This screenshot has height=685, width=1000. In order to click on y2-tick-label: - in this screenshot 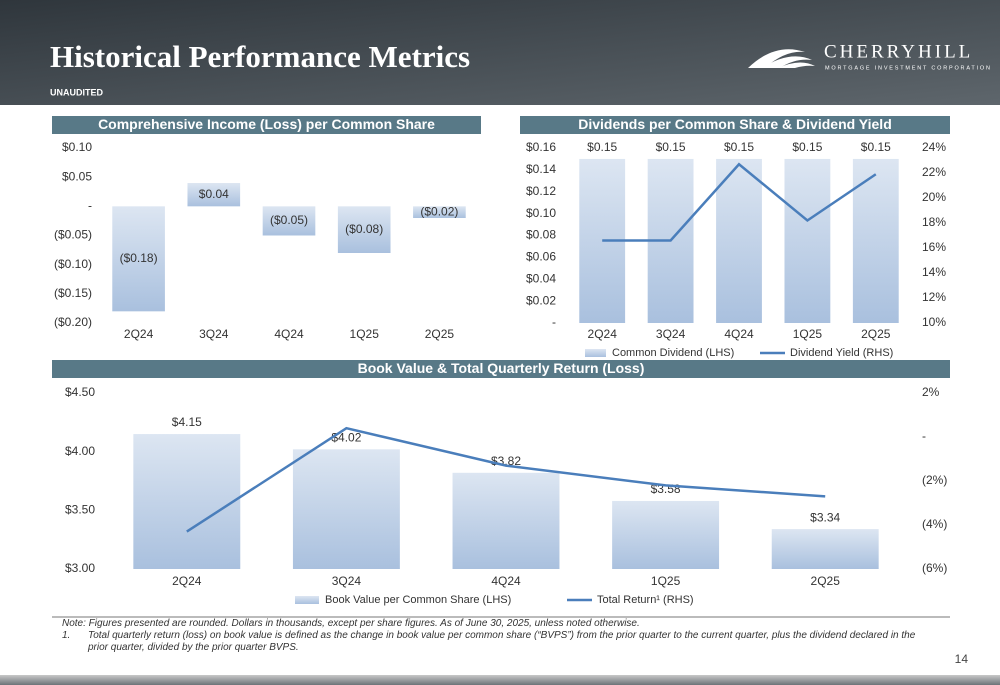, I will do `click(924, 436)`.